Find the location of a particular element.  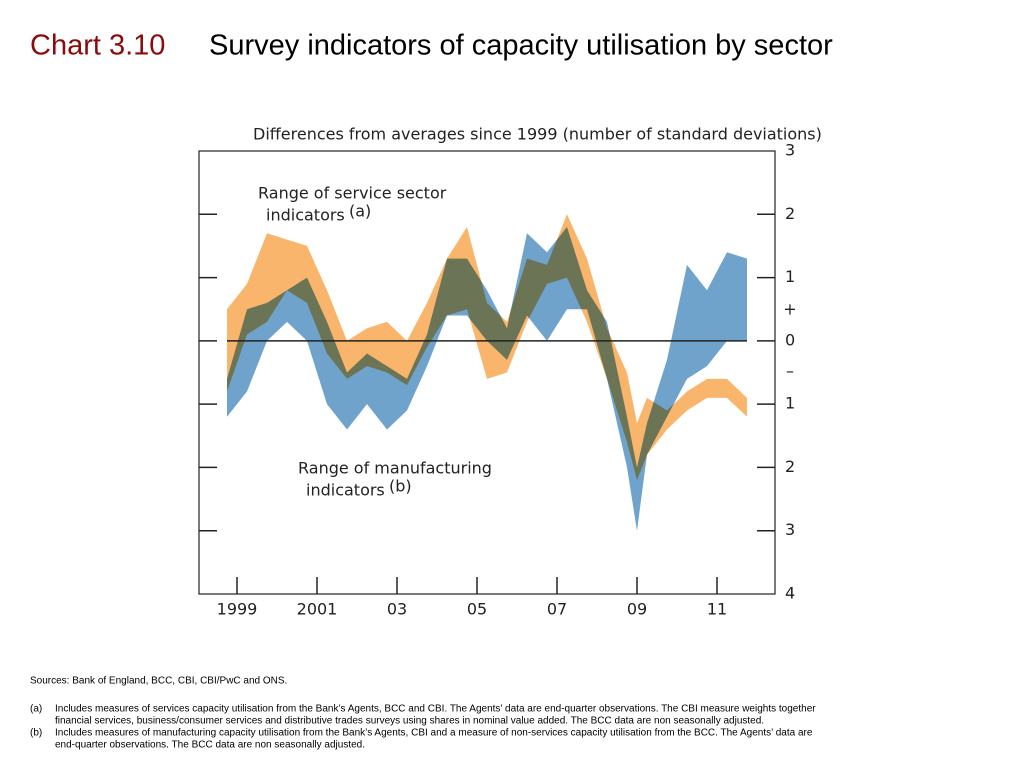

x-tick-label: 03 is located at coordinates (397, 609).